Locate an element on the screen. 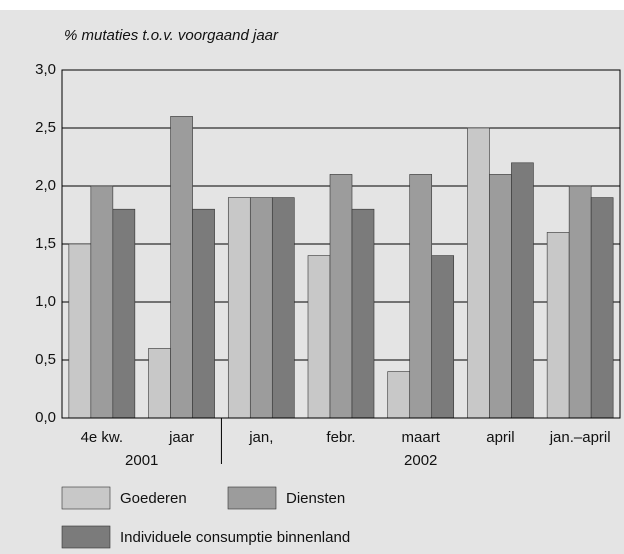 Image resolution: width=624 pixels, height=554 pixels. y-tick-label: 2,0 is located at coordinates (45, 185).